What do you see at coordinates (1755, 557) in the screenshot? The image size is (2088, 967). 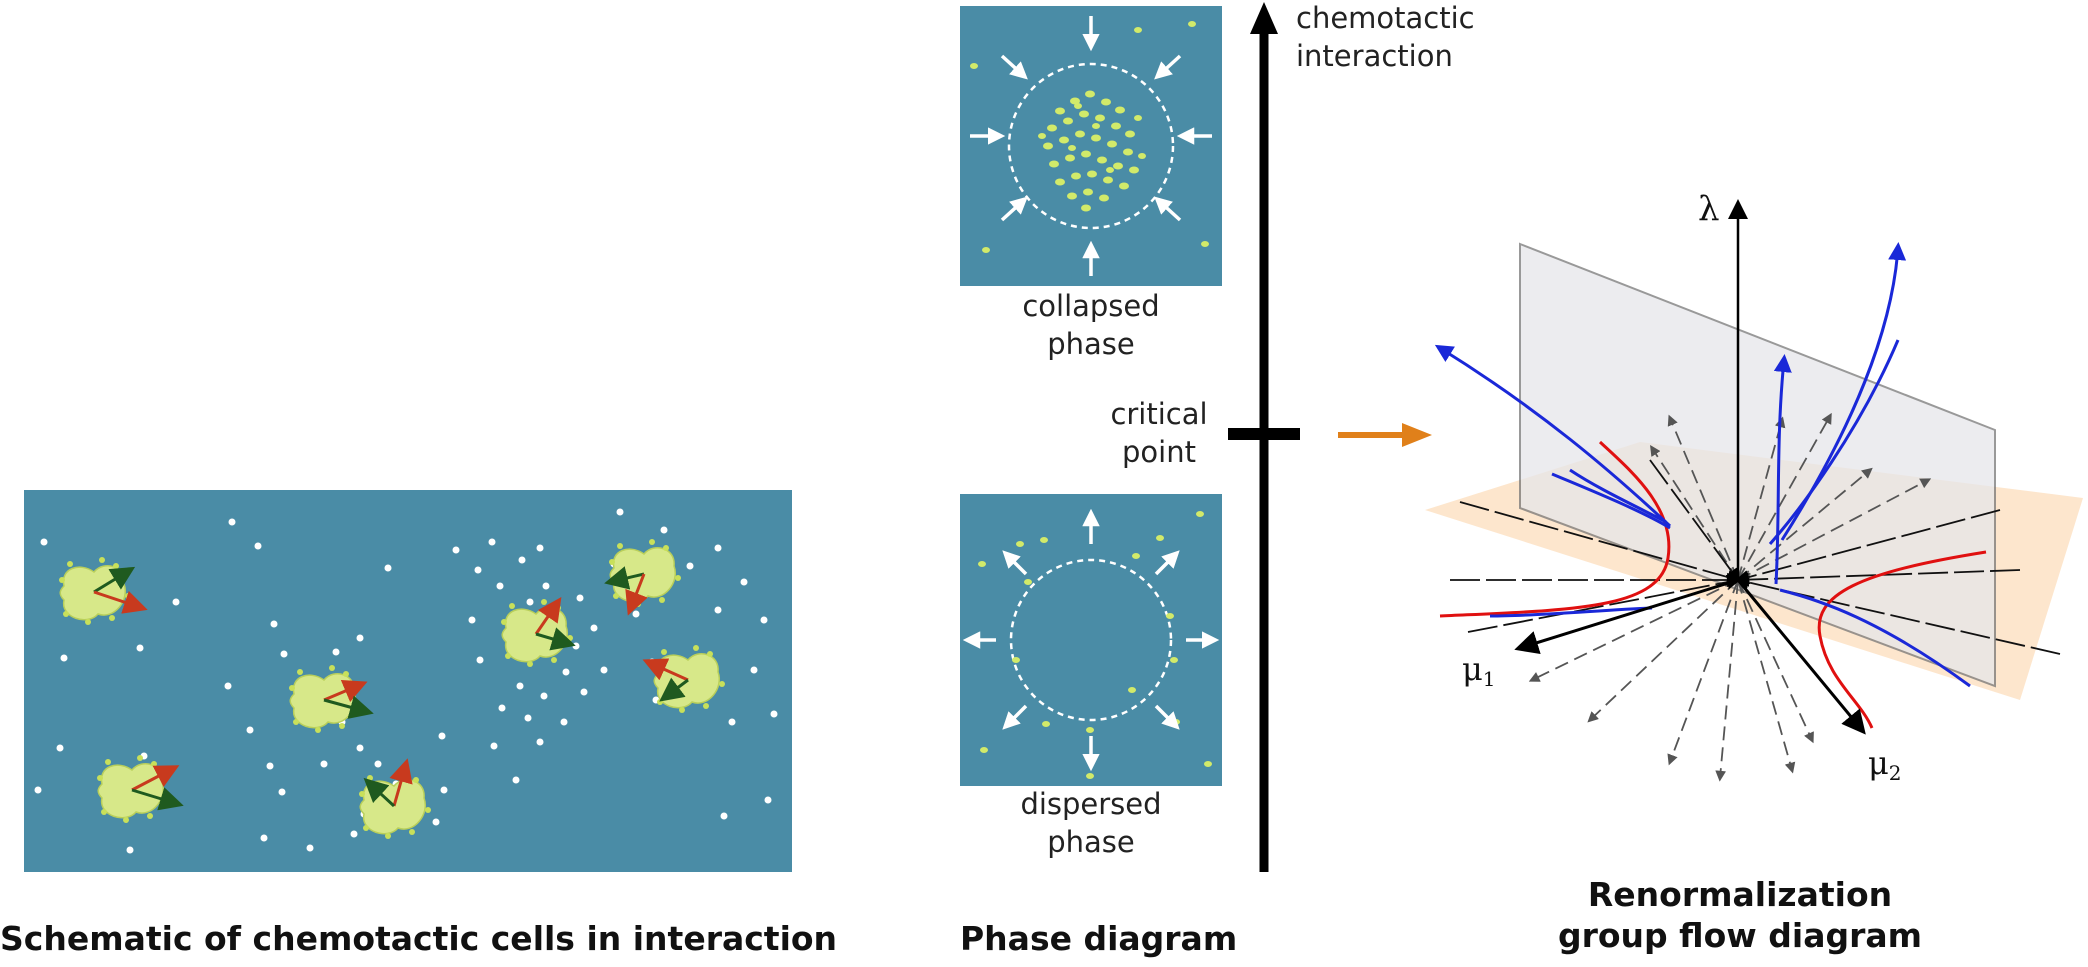 I see `black-flow-lines` at bounding box center [1755, 557].